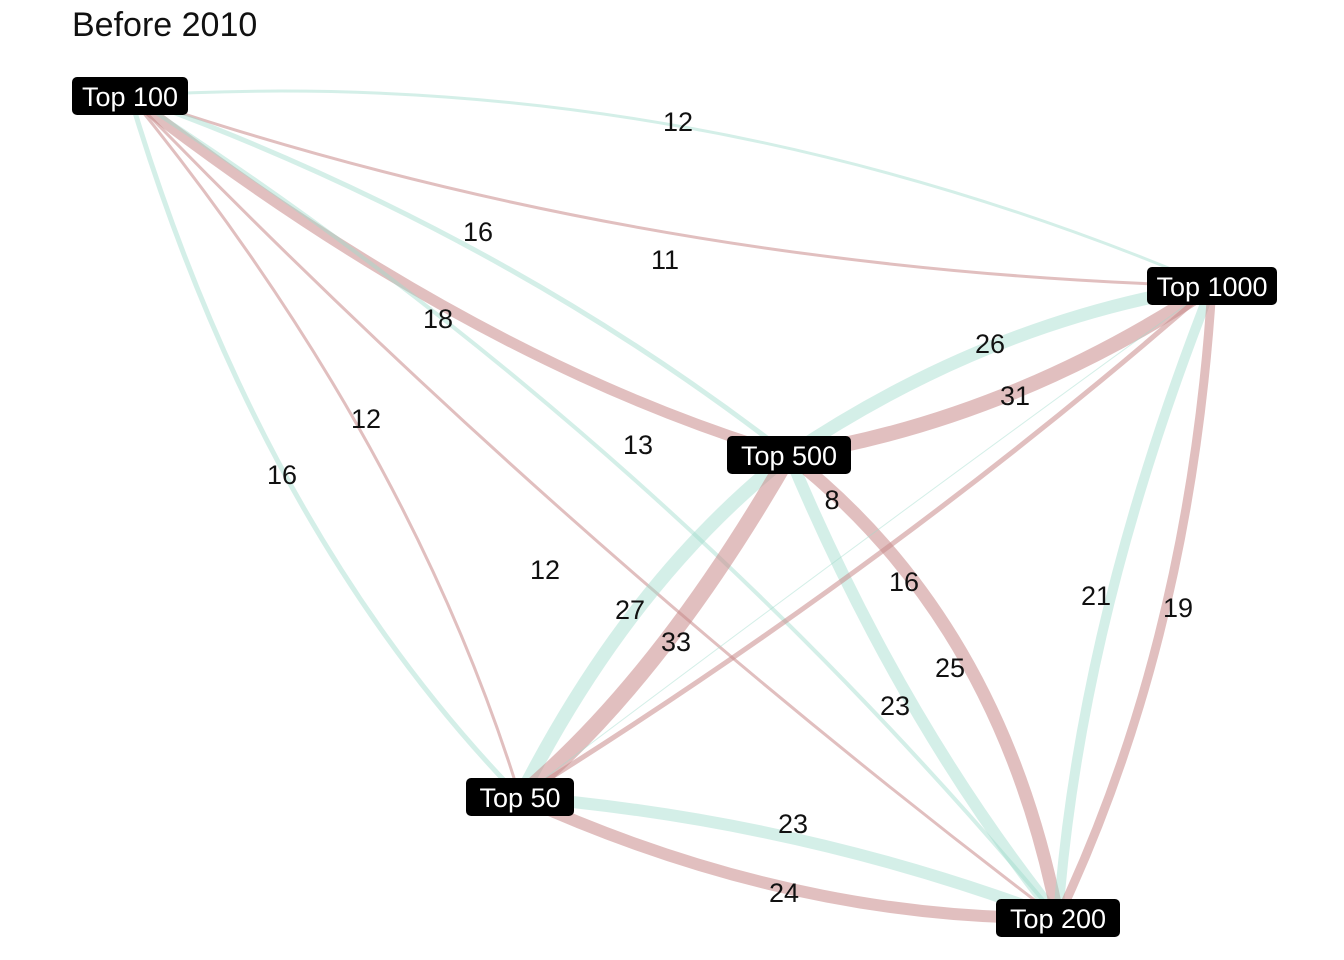 The width and height of the screenshot is (1344, 960). Describe the element at coordinates (923, 687) in the screenshot. I see `edge-top500-top200-green` at that location.